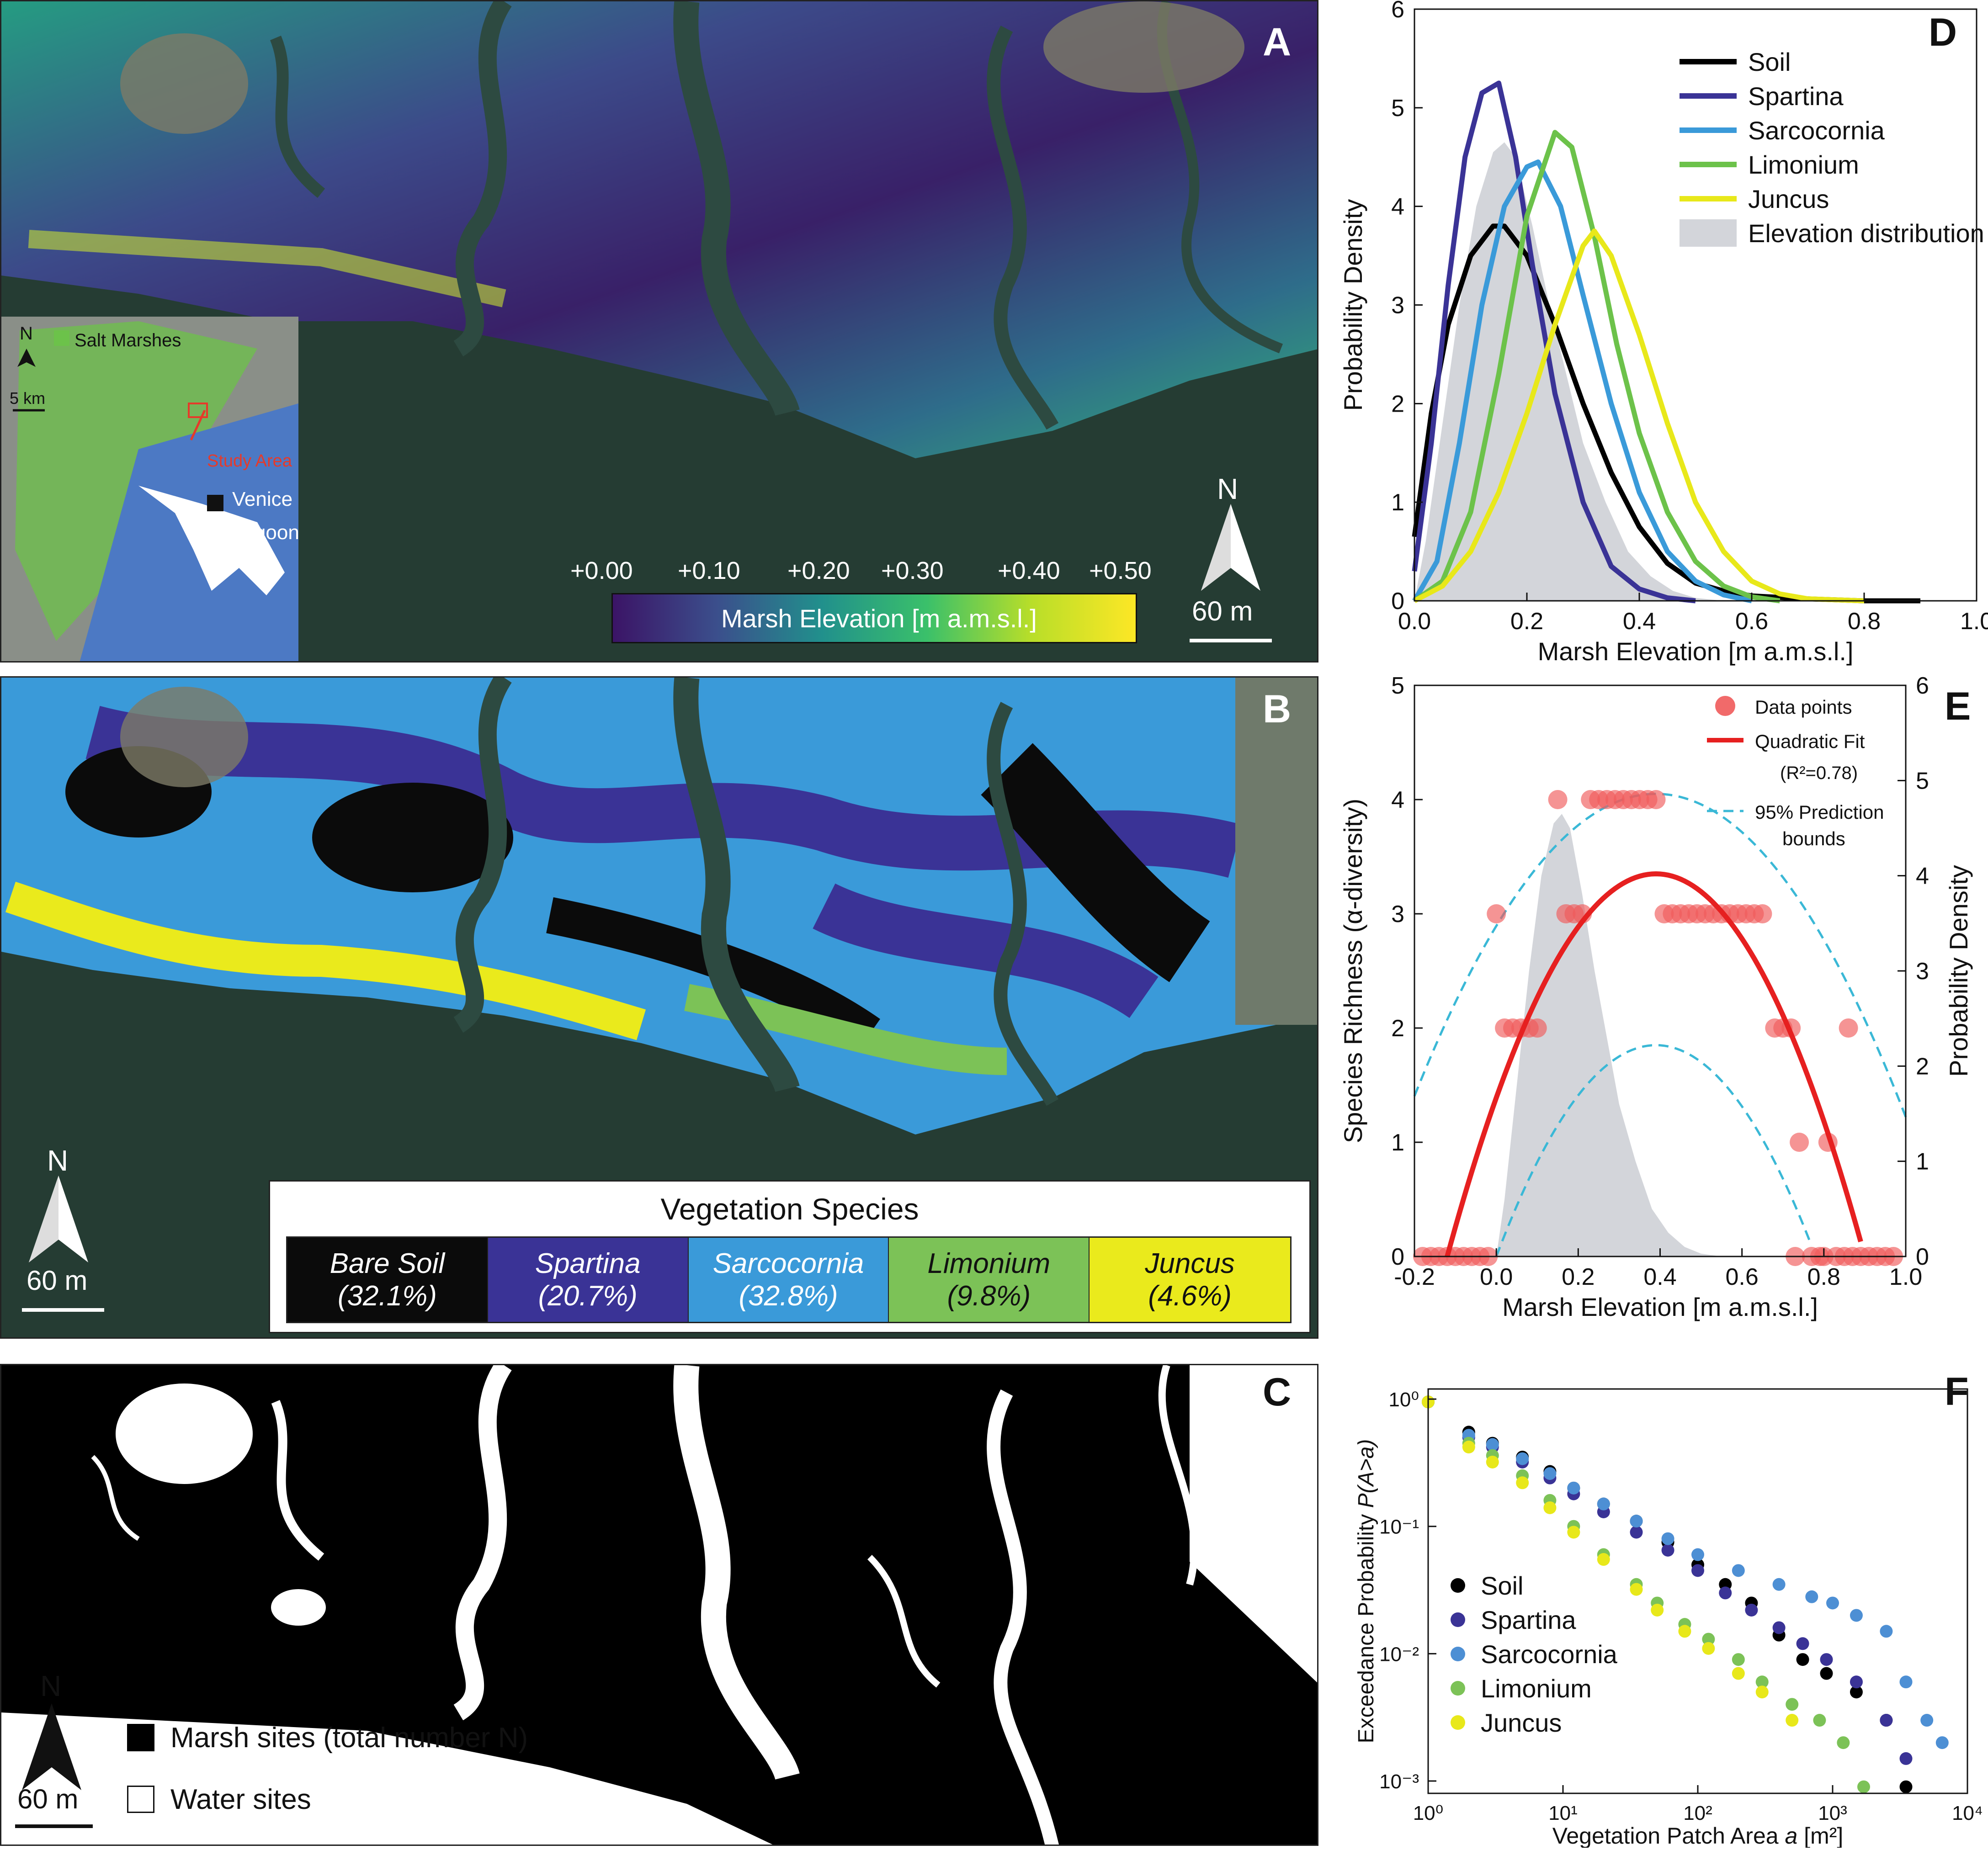  What do you see at coordinates (48, 1799) in the screenshot?
I see `scale-label: 60 m` at bounding box center [48, 1799].